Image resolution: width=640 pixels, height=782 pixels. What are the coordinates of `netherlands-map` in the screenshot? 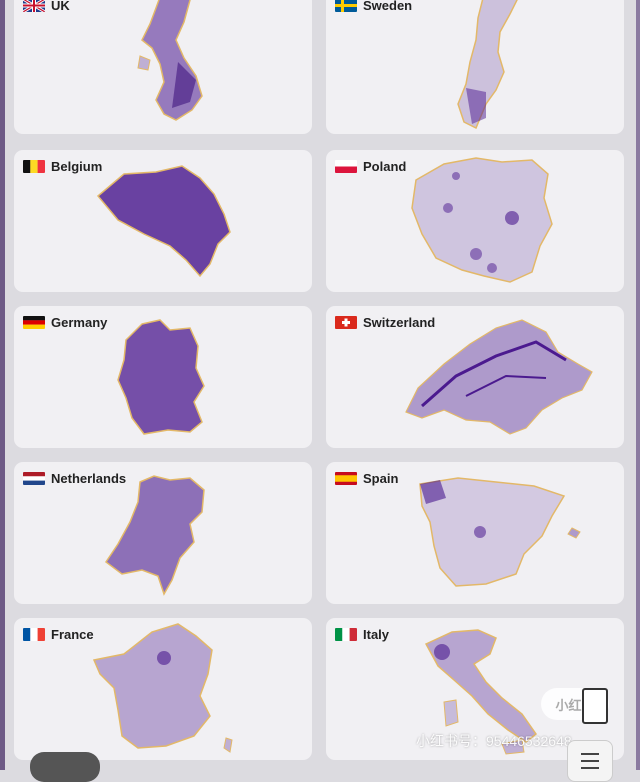 It's located at (154, 535).